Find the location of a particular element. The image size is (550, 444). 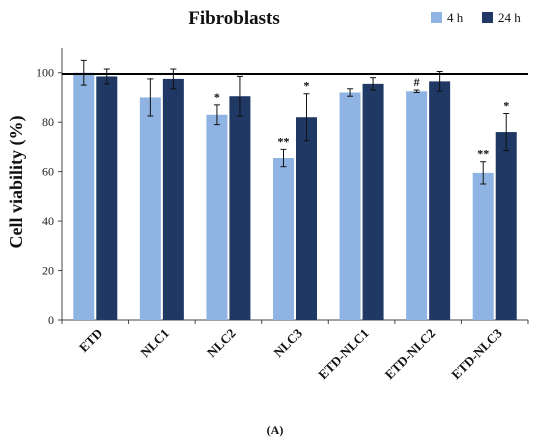

bar-etd-24h is located at coordinates (107, 198).